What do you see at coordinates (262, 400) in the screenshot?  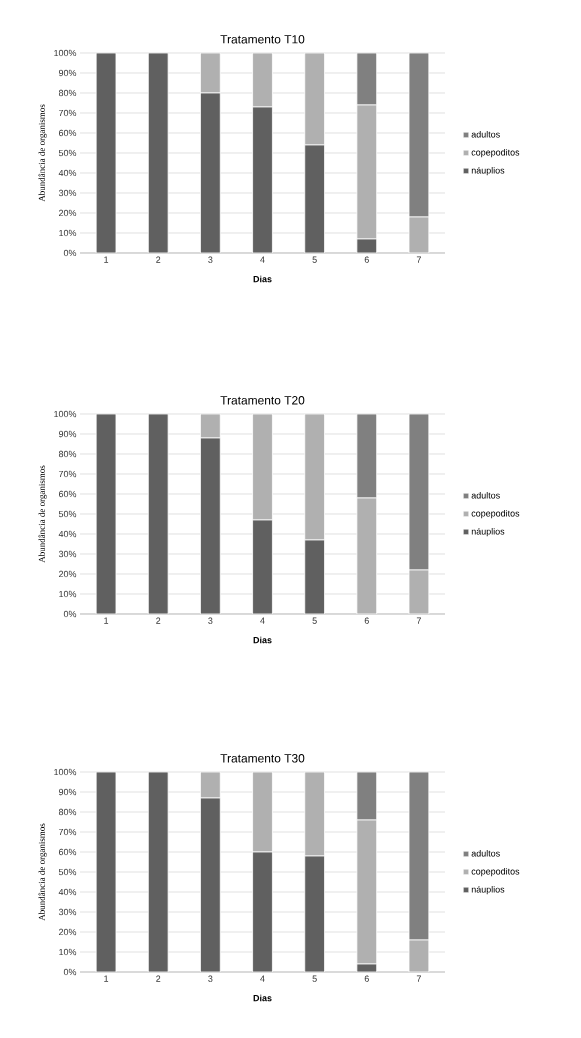 I see `chart-title: Tratamento T20` at bounding box center [262, 400].